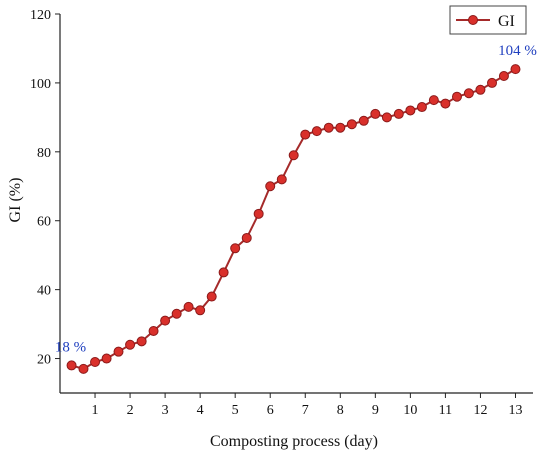  I want to click on y-tick-label: 20, so click(44, 360).